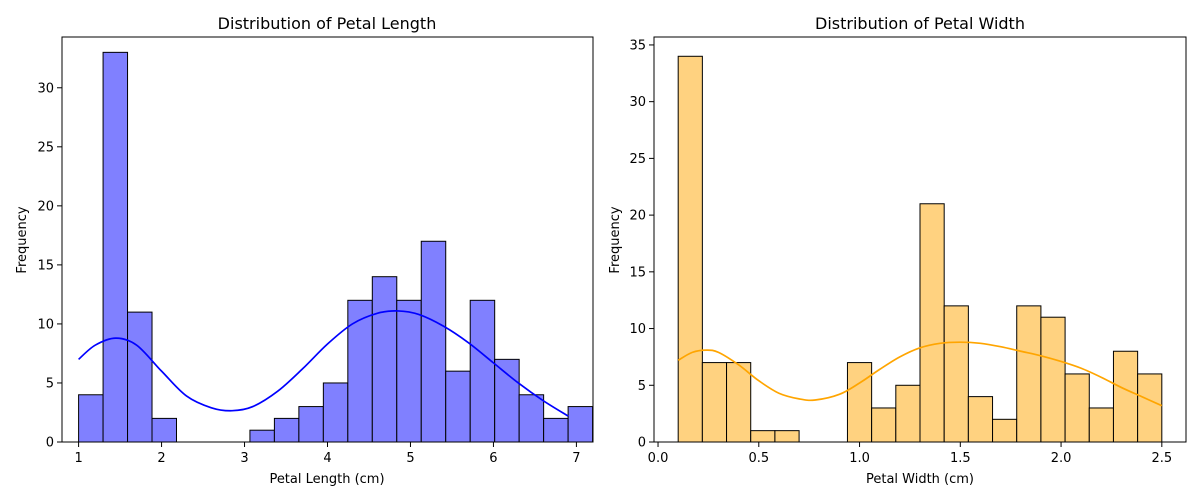  I want to click on x-axis-label: Petal Width (cm), so click(920, 479).